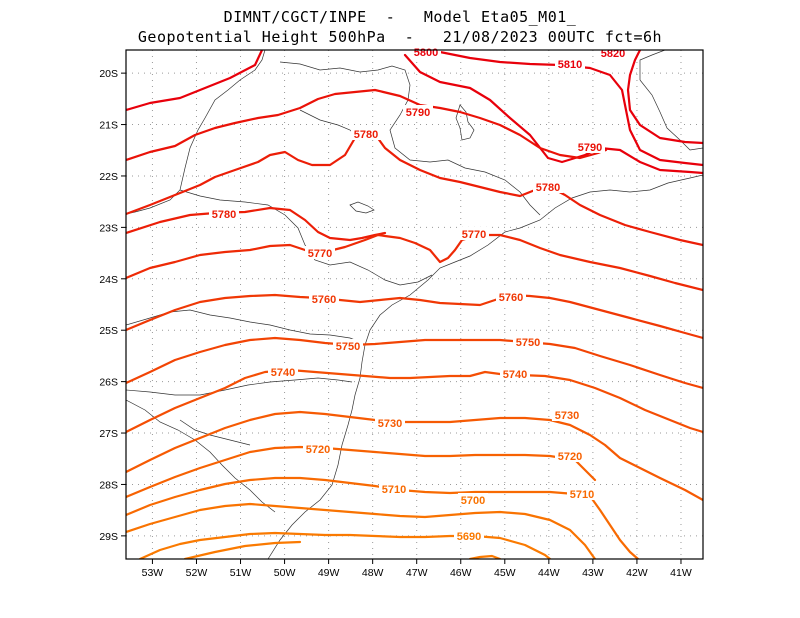  What do you see at coordinates (505, 573) in the screenshot?
I see `lon-tick-label: 45W` at bounding box center [505, 573].